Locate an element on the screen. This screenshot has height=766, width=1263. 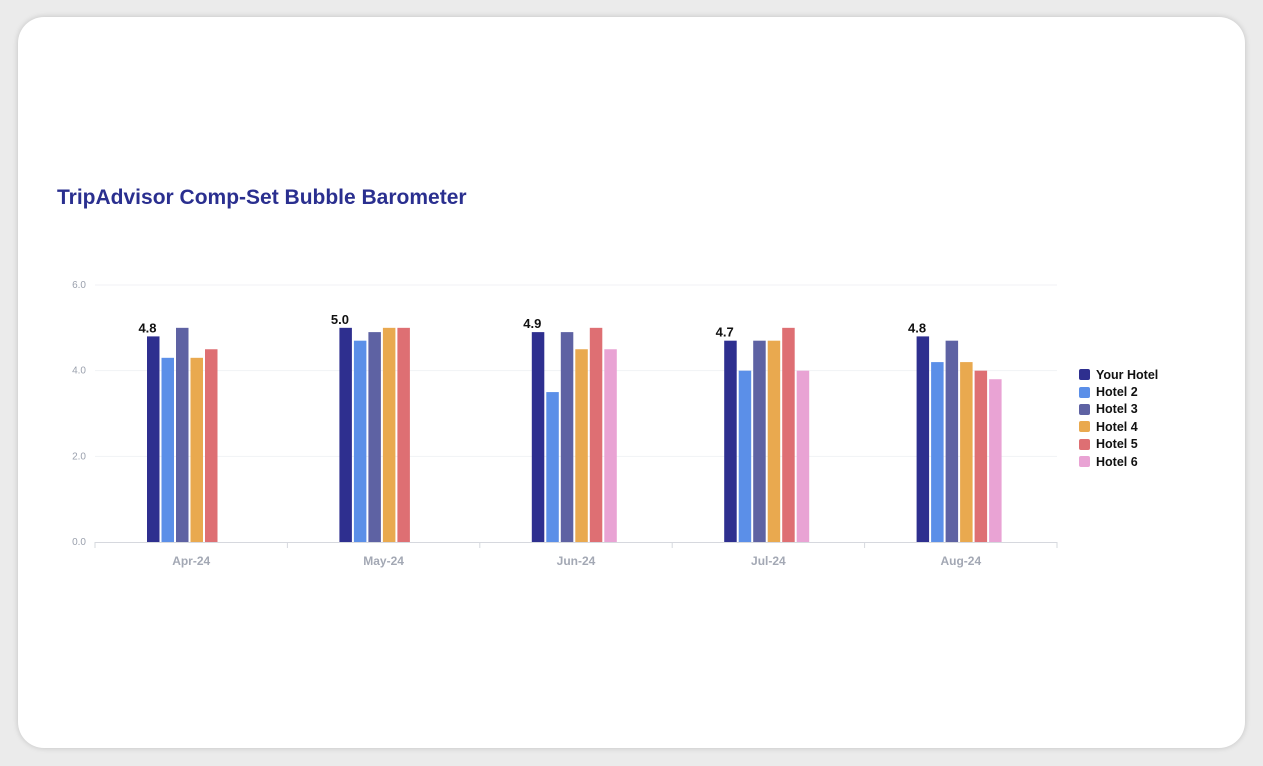
x-category-label: Apr-24 is located at coordinates (191, 561).